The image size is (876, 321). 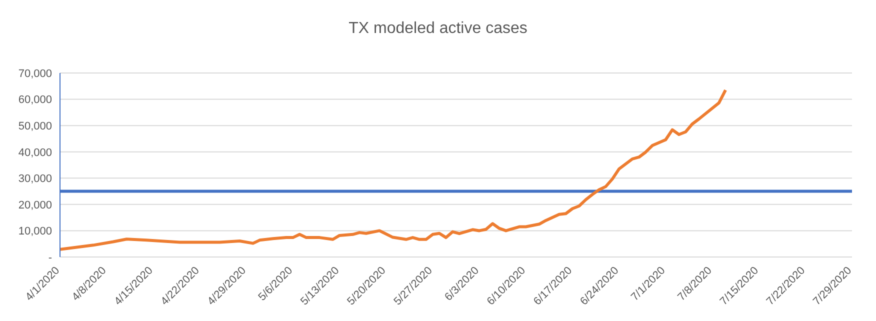 What do you see at coordinates (35, 205) in the screenshot?
I see `y-tick-label: 20,000` at bounding box center [35, 205].